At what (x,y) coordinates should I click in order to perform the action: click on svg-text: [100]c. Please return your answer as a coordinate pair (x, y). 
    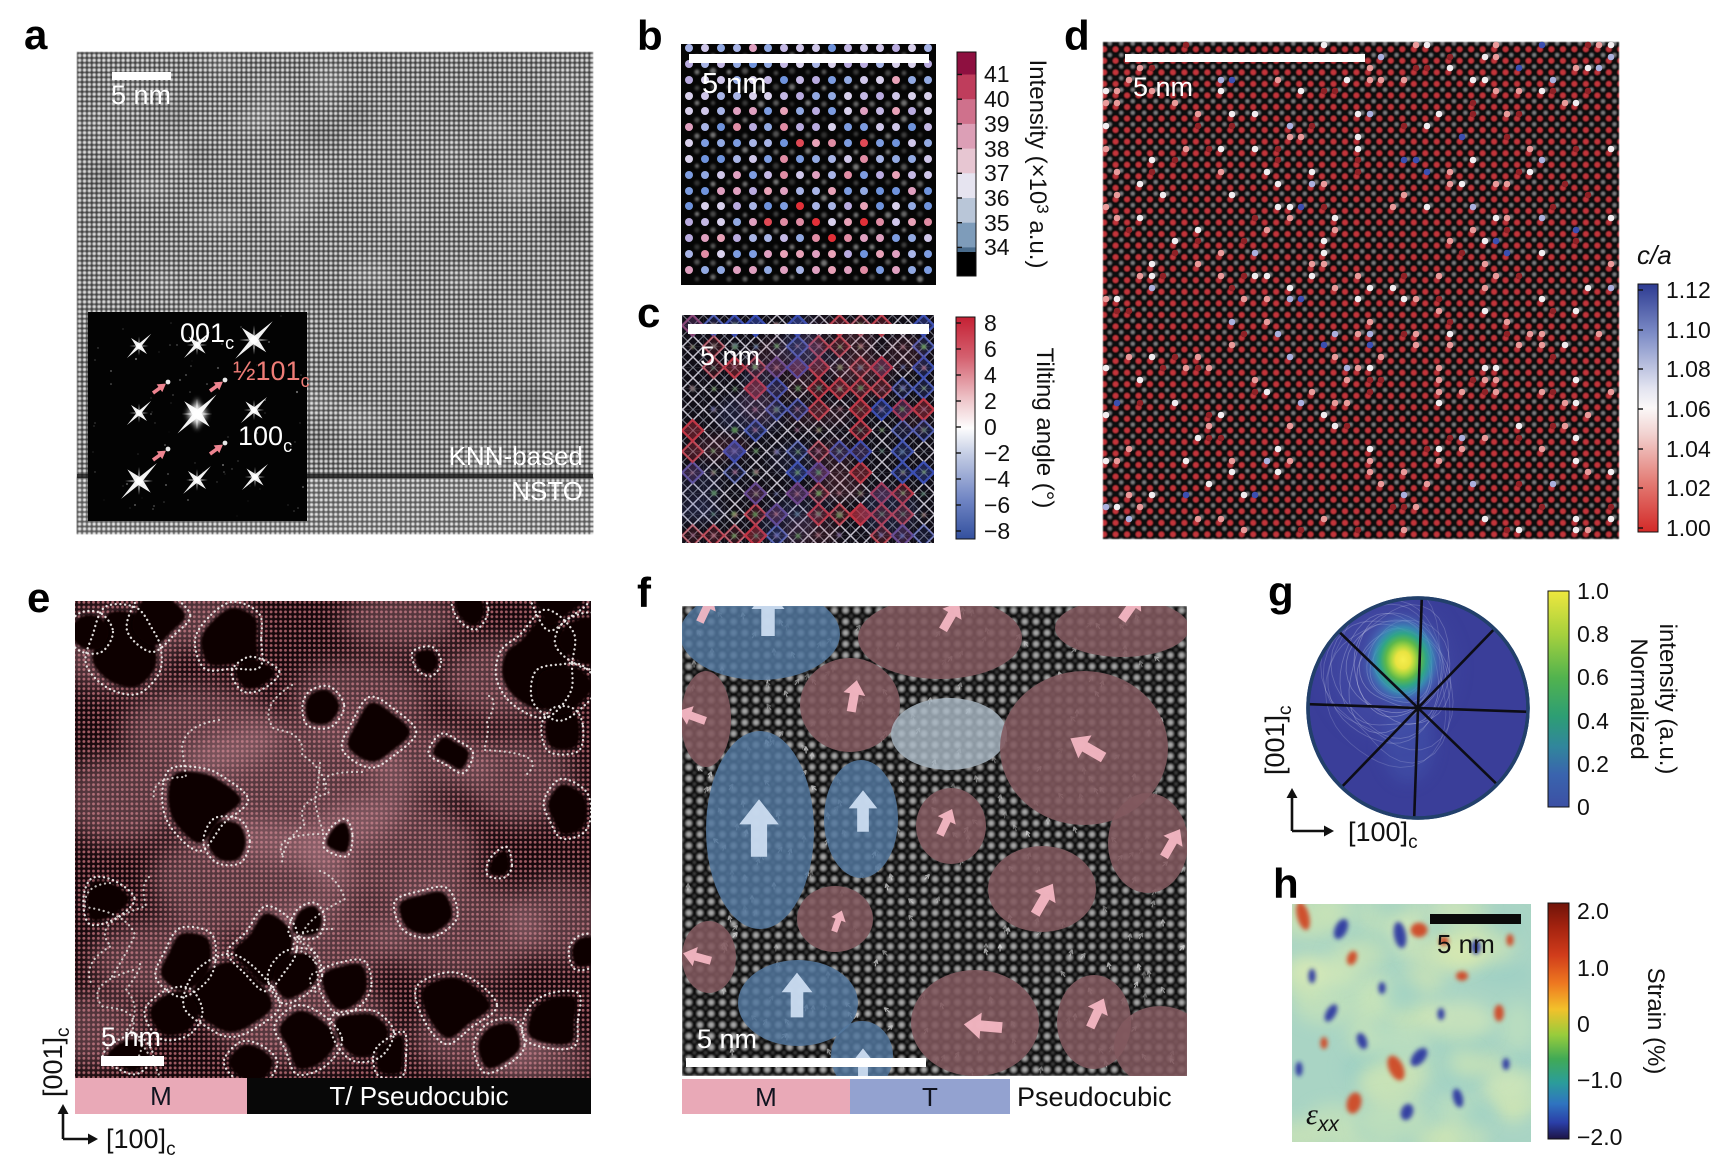
    Looking at the image, I should click on (141, 1139).